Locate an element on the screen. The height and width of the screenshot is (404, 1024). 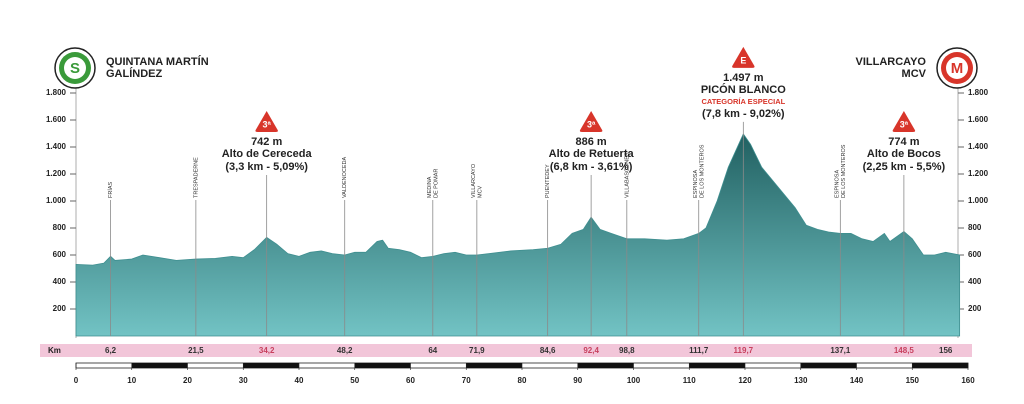
climb-detail: (6,8 km - 3,61%) is located at coordinates (591, 167).